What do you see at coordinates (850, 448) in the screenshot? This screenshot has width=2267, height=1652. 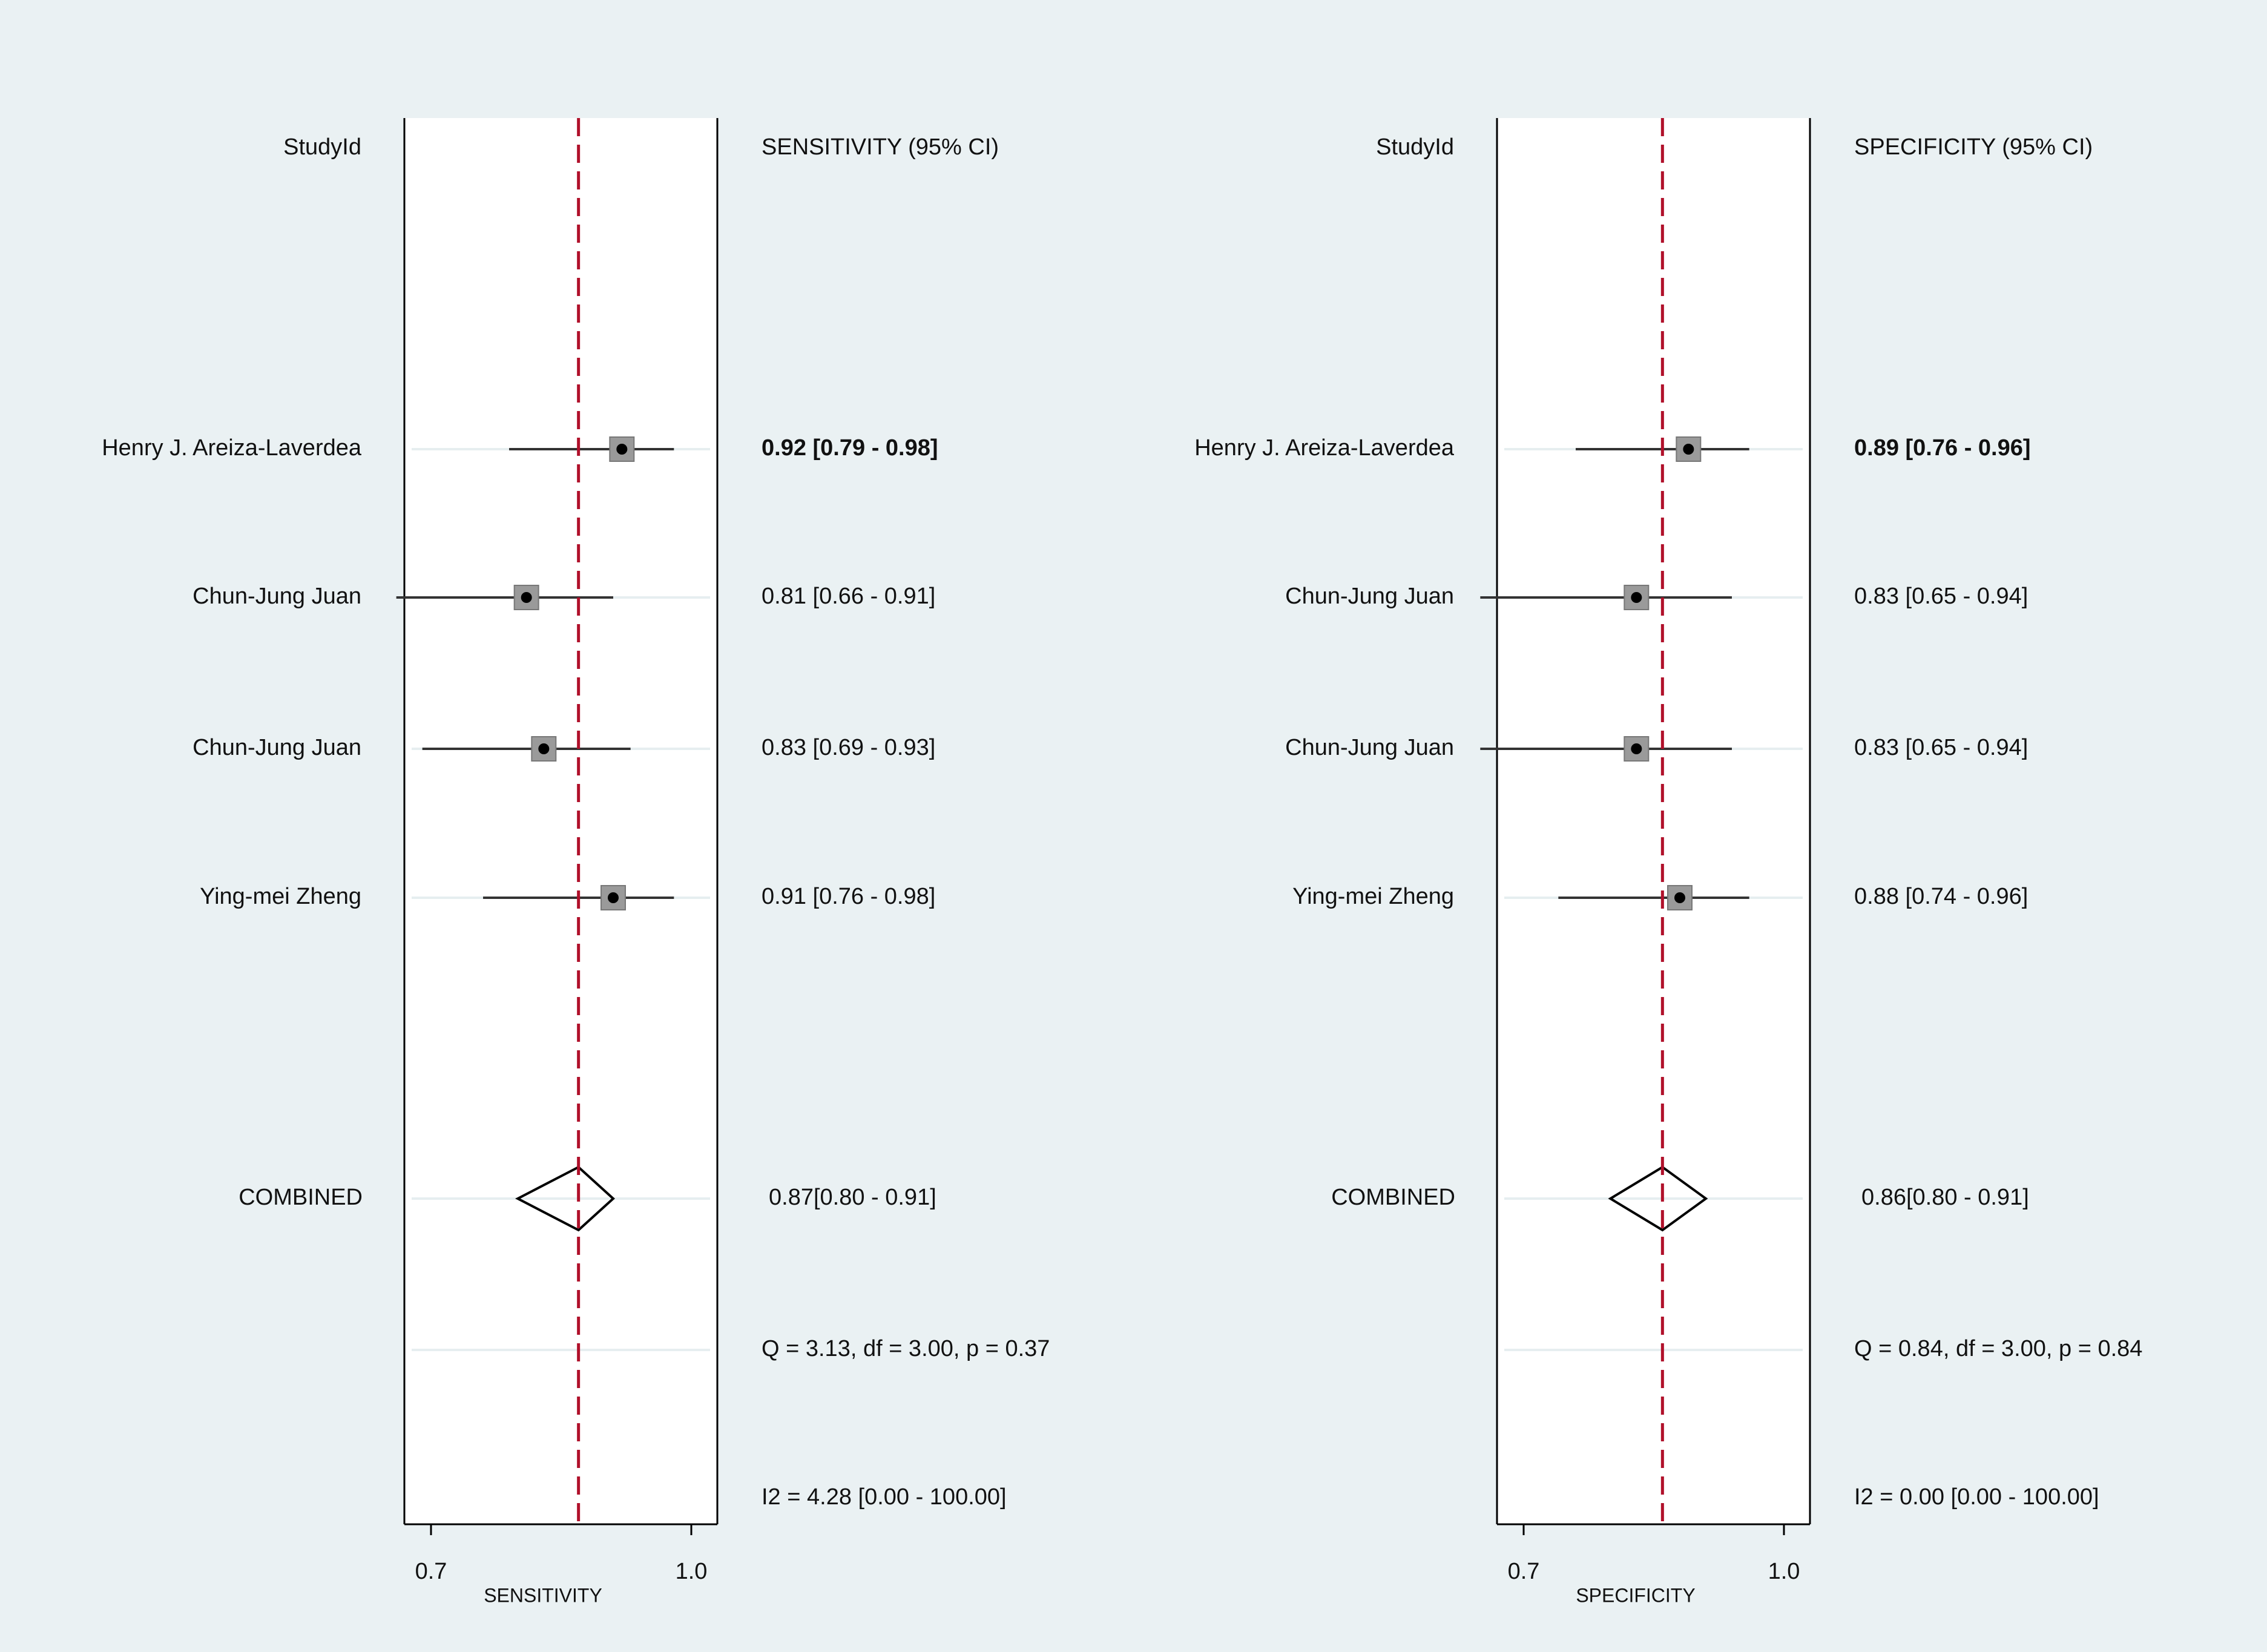 I see `estimate-label: 0.92 [0.79 - 0.98]` at bounding box center [850, 448].